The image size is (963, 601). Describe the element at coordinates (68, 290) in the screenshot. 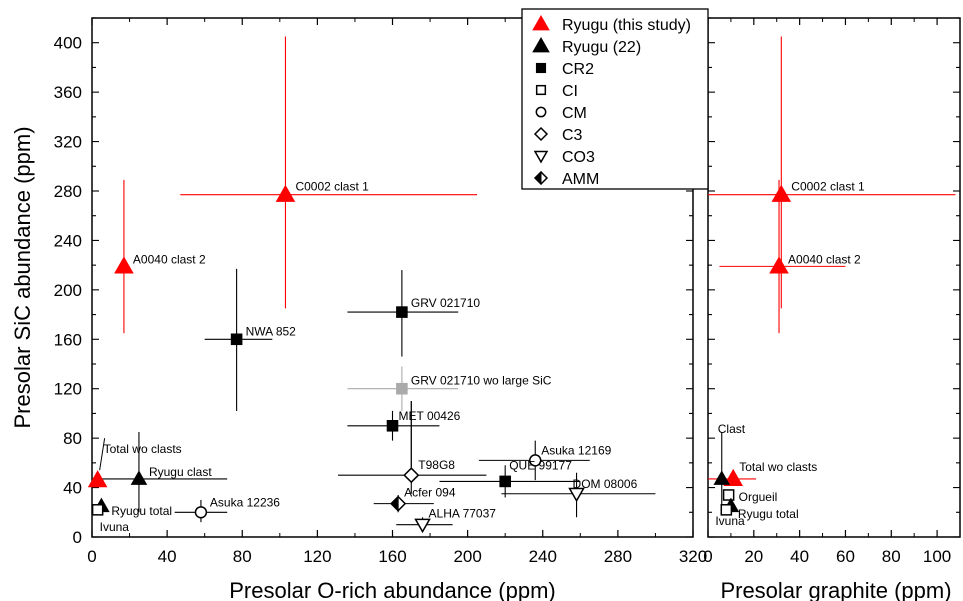

I see `panel-1-ytick-label: 200` at that location.